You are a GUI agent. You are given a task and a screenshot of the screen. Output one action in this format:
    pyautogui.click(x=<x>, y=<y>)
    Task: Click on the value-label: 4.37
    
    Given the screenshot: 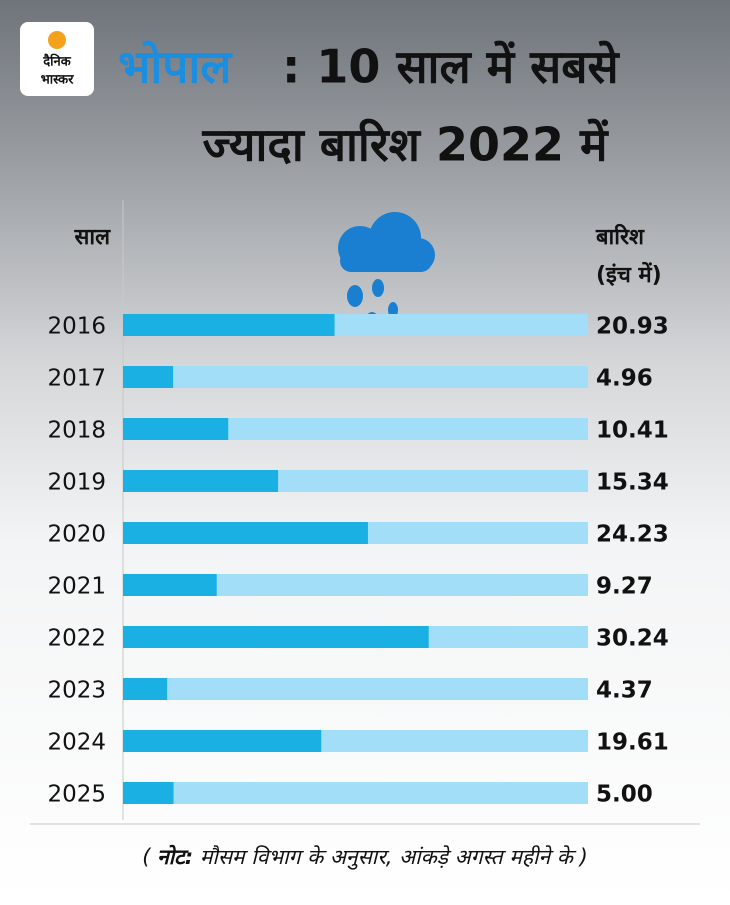 What is the action you would take?
    pyautogui.click(x=624, y=691)
    